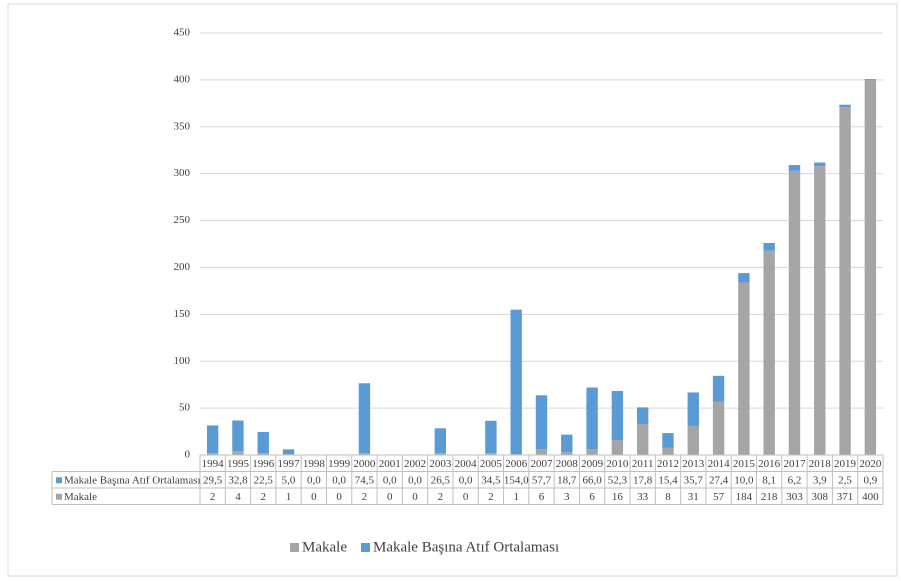  What do you see at coordinates (592, 480) in the screenshot?
I see `table-value: 66,0` at bounding box center [592, 480].